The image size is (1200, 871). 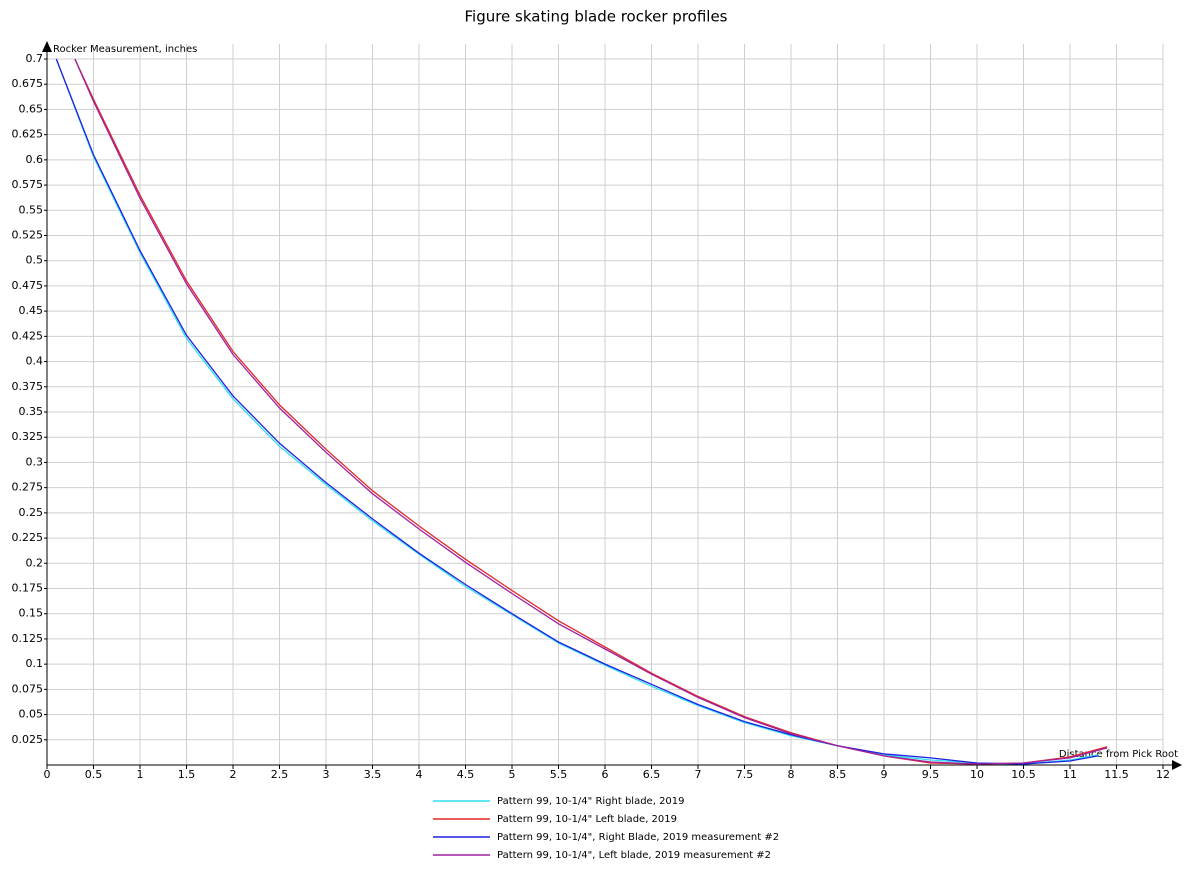 I want to click on y-tick-label: 0.425, so click(x=28, y=335).